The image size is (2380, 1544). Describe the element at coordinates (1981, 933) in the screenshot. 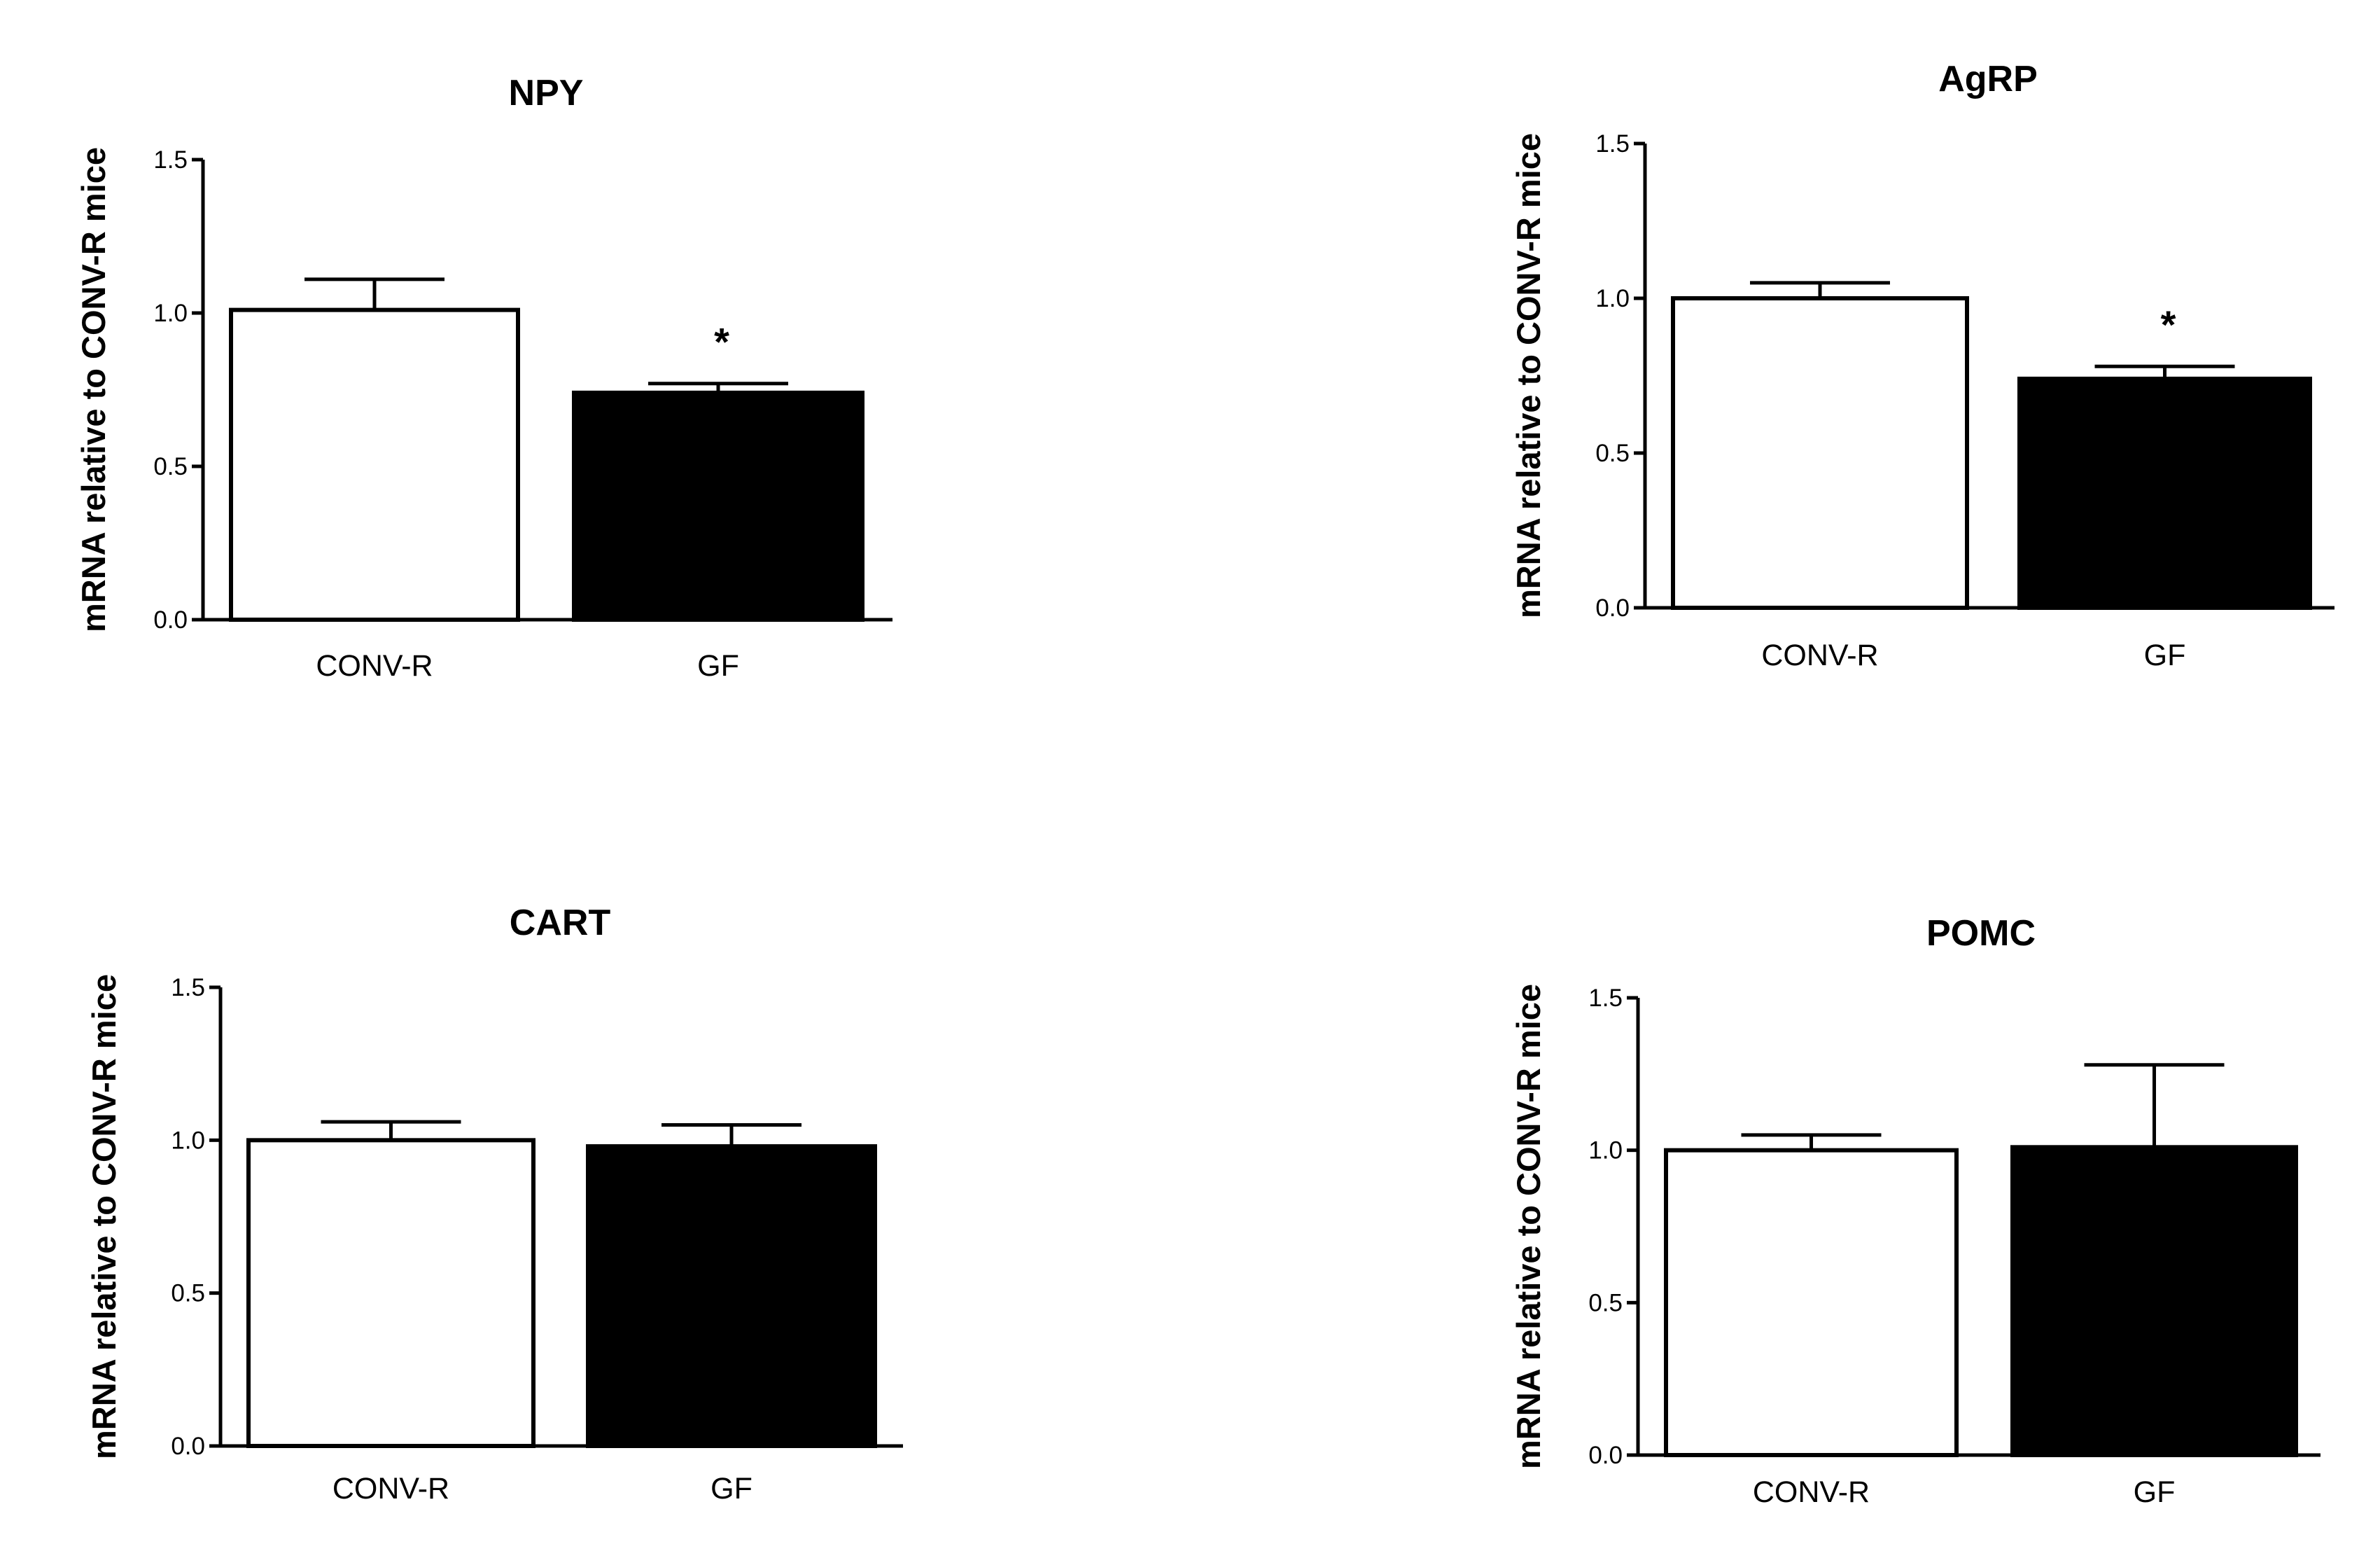

I see `chart-title: POMC` at that location.